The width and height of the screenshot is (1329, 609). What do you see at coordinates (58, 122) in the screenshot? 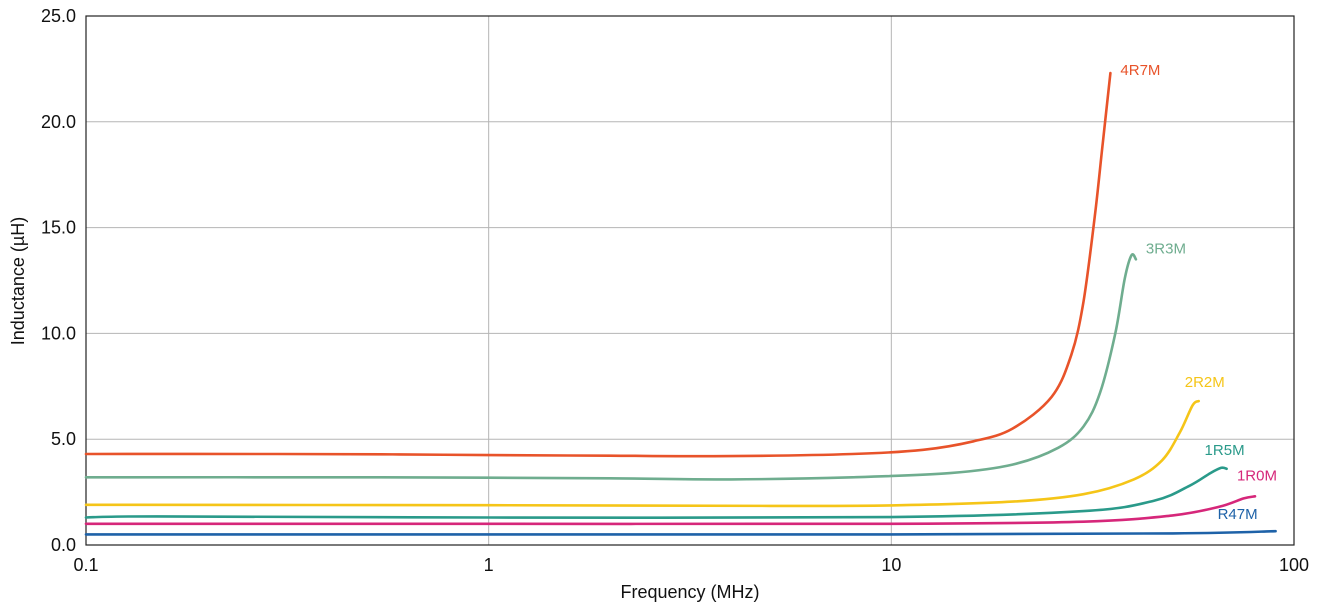
I see `y-tick-label: 20.0` at bounding box center [58, 122].